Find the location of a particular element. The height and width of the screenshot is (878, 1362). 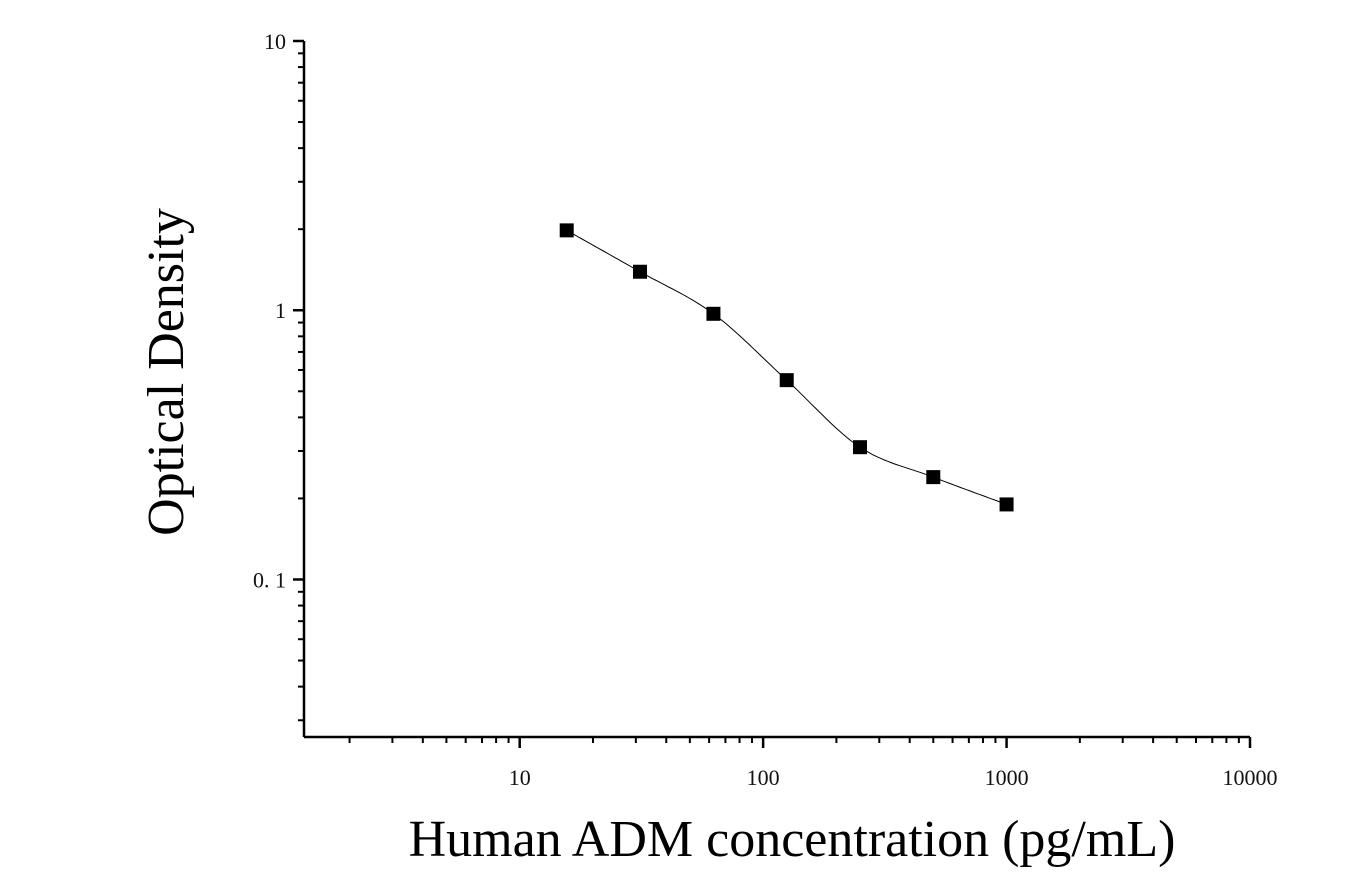

x-major-ticks is located at coordinates (885, 742).